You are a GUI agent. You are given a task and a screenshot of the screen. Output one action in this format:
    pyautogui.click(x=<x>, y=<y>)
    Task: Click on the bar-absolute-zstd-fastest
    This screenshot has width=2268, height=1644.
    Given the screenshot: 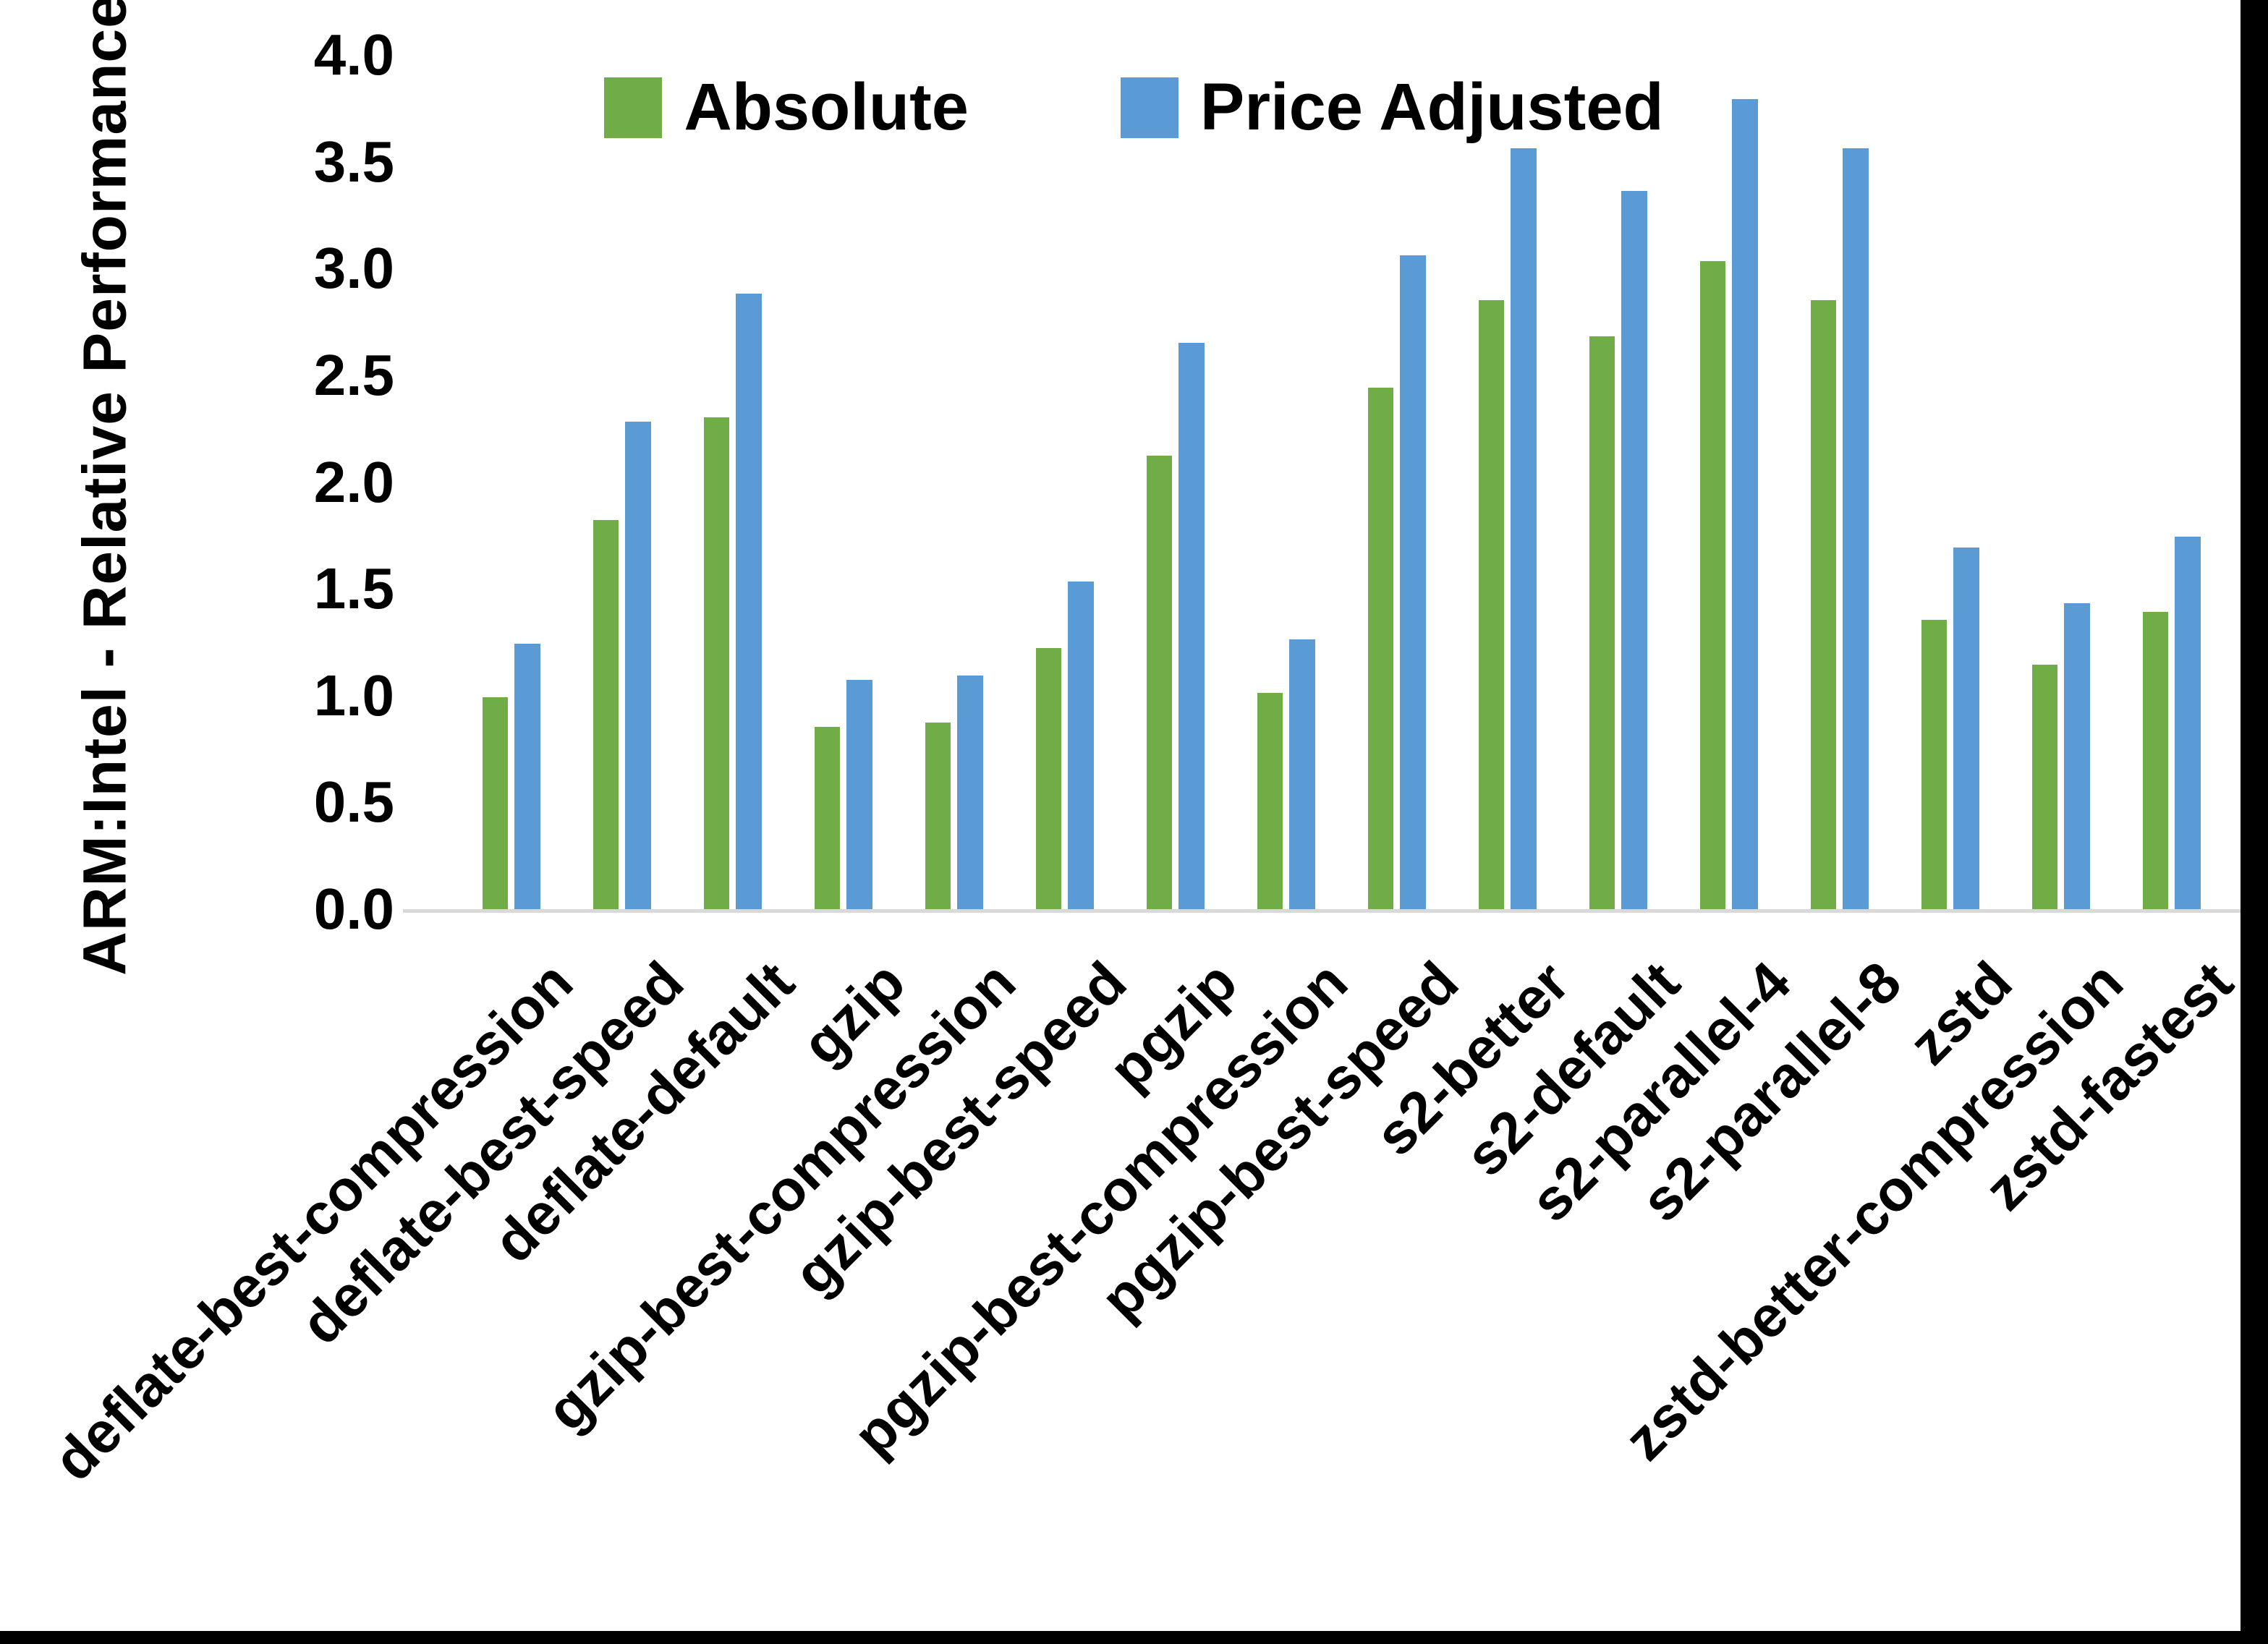 What is the action you would take?
    pyautogui.click(x=2155, y=761)
    